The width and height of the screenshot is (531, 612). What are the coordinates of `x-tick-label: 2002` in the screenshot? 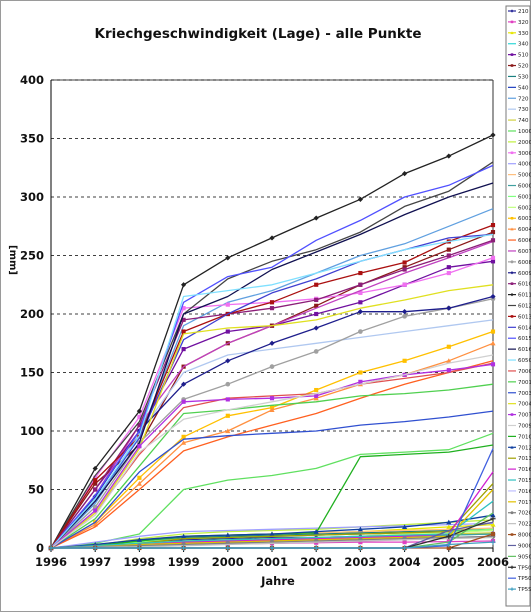 It's located at (316, 562).